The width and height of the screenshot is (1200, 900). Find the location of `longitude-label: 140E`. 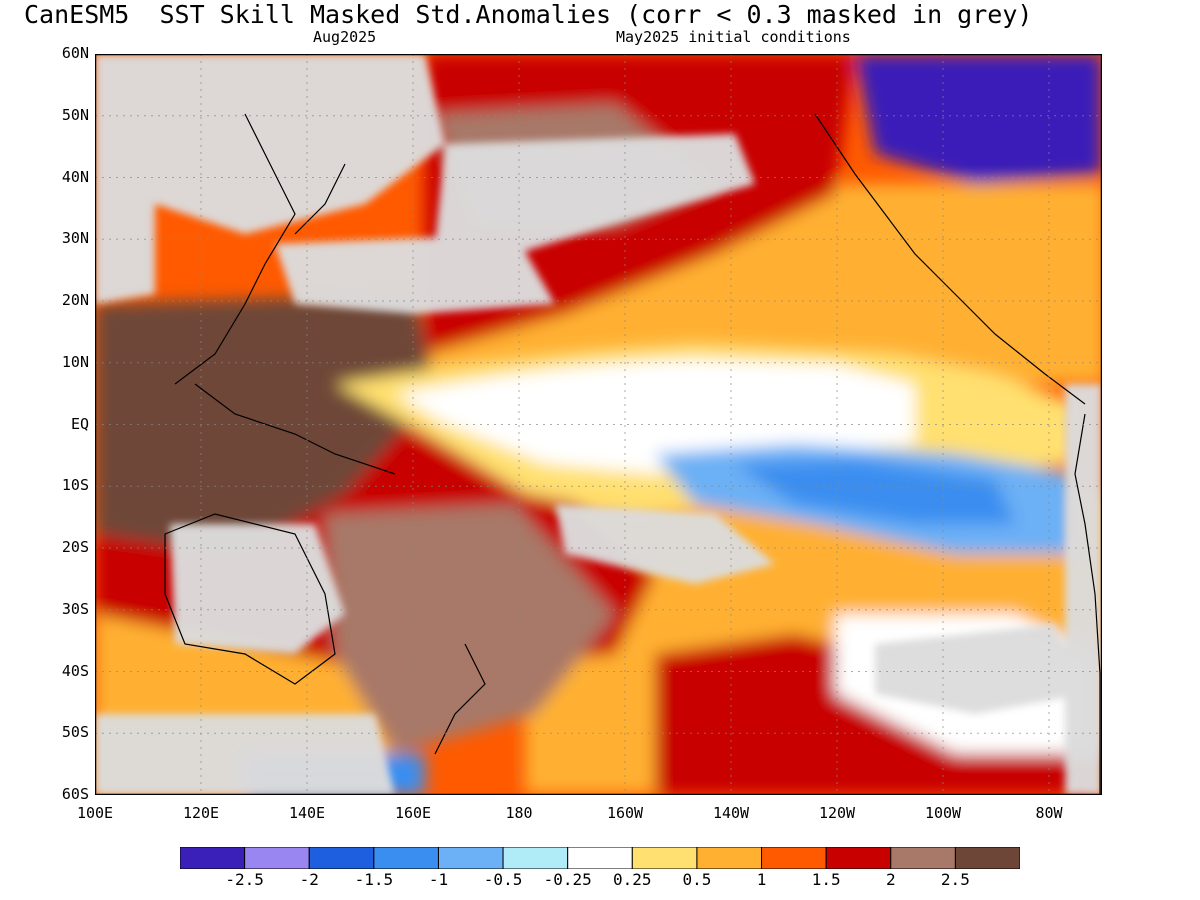

longitude-label: 140E is located at coordinates (307, 813).